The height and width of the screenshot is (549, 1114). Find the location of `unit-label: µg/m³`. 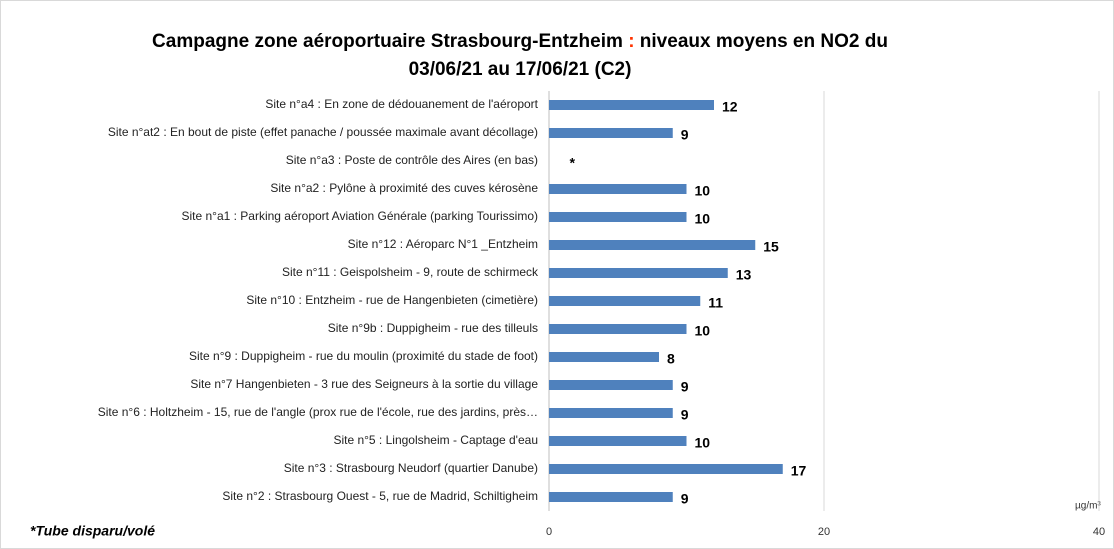

unit-label: µg/m³ is located at coordinates (1088, 506).